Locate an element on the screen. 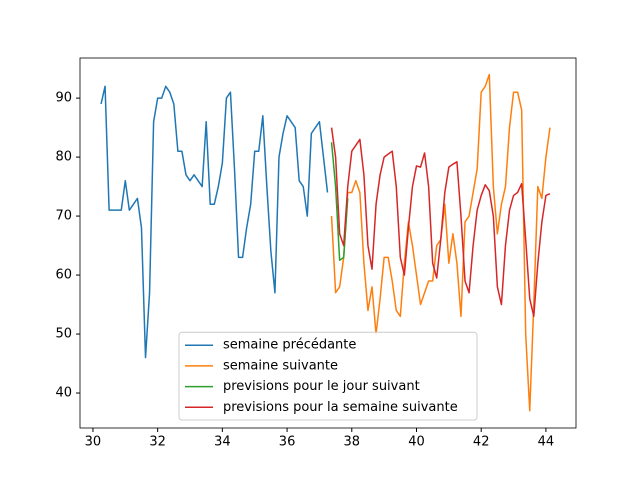 The image size is (640, 480). x-tick-label: 44 is located at coordinates (546, 442).